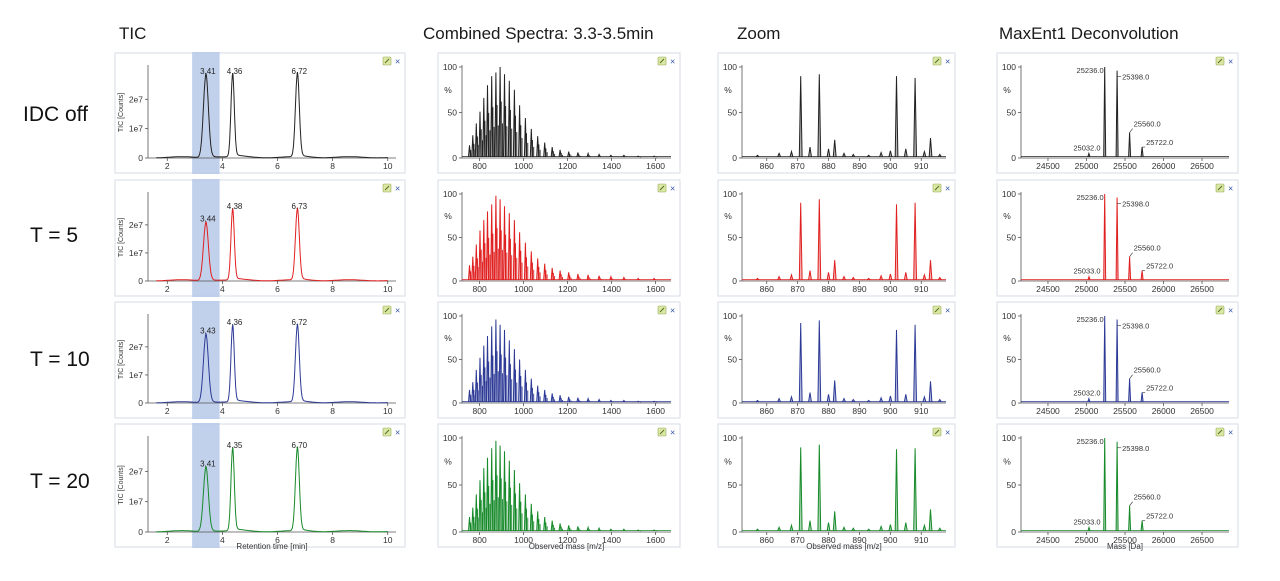 This screenshot has width=1280, height=581. I want to click on y-axis-label: TIC [Counts], so click(121, 112).